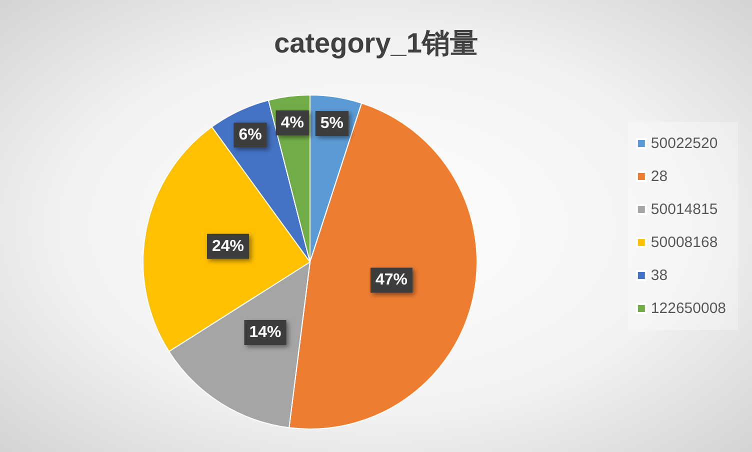  I want to click on legend-label: 28, so click(659, 176).